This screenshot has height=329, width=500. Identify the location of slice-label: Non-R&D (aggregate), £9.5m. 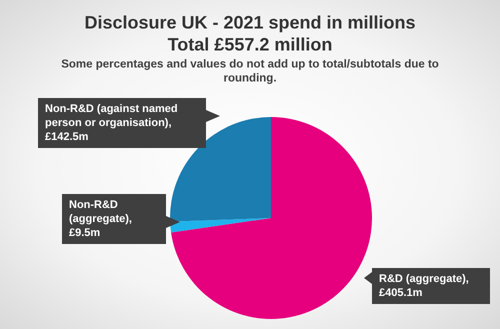
(114, 219).